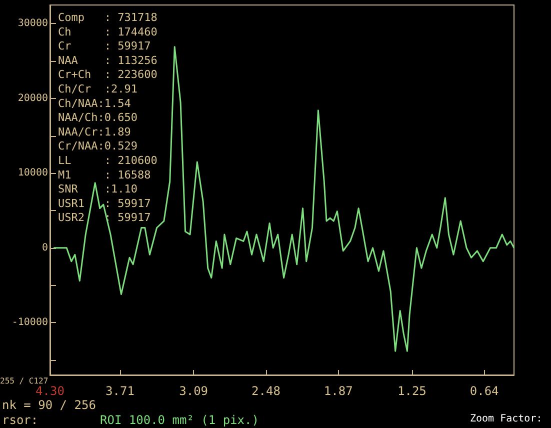  Describe the element at coordinates (98, 189) in the screenshot. I see `annotation: SNR :1.10` at that location.